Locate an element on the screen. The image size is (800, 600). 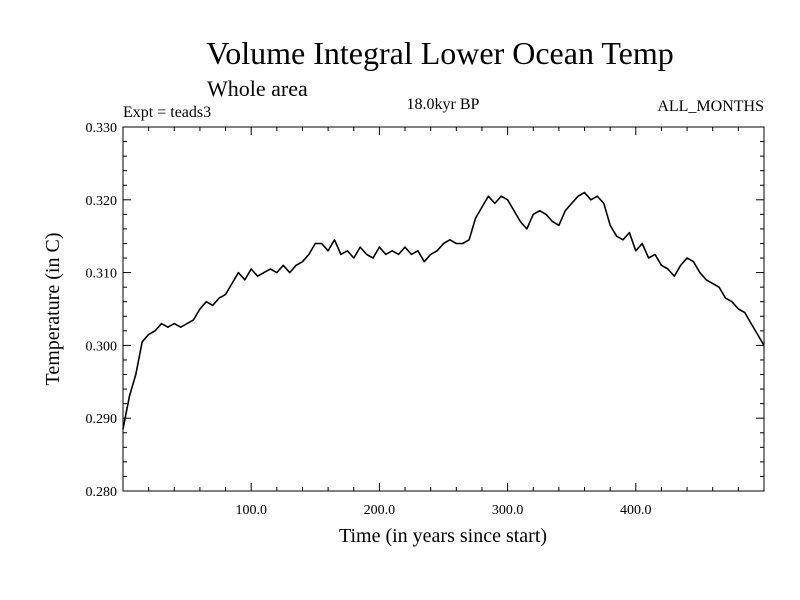
y-tick-label: 0.320 is located at coordinates (102, 201).